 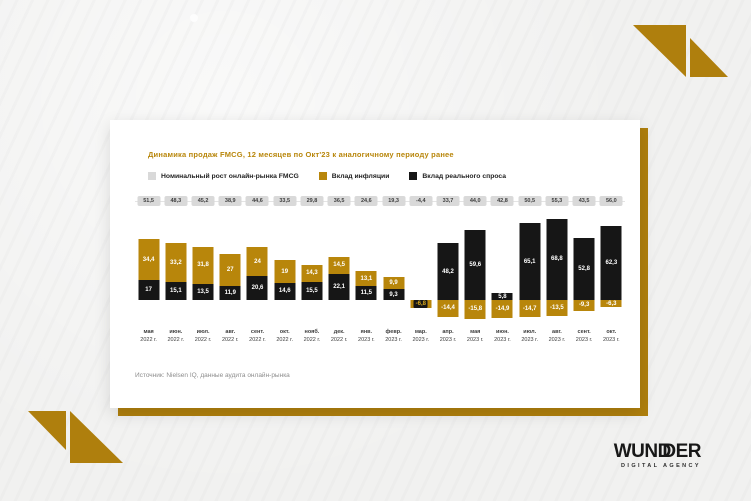 I want to click on total-badge: 38,9, so click(x=230, y=201).